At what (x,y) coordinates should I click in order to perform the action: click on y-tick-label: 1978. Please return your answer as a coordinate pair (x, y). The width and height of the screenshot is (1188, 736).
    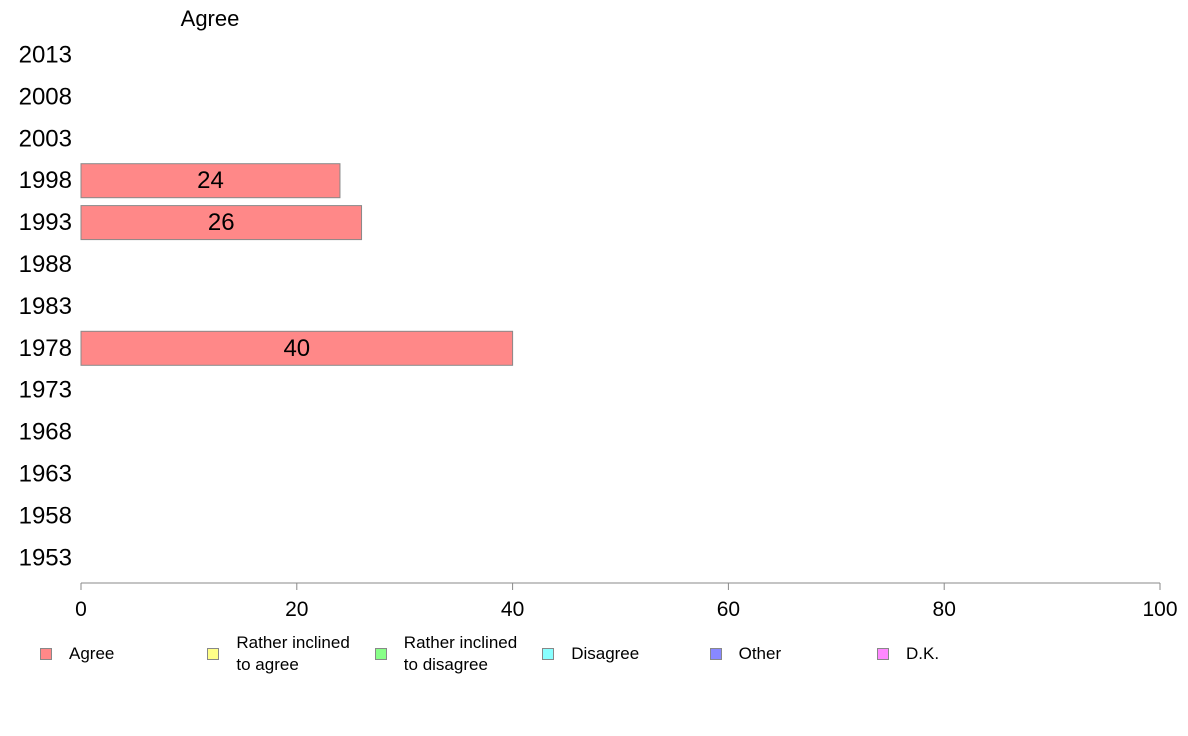
    Looking at the image, I should click on (45, 348).